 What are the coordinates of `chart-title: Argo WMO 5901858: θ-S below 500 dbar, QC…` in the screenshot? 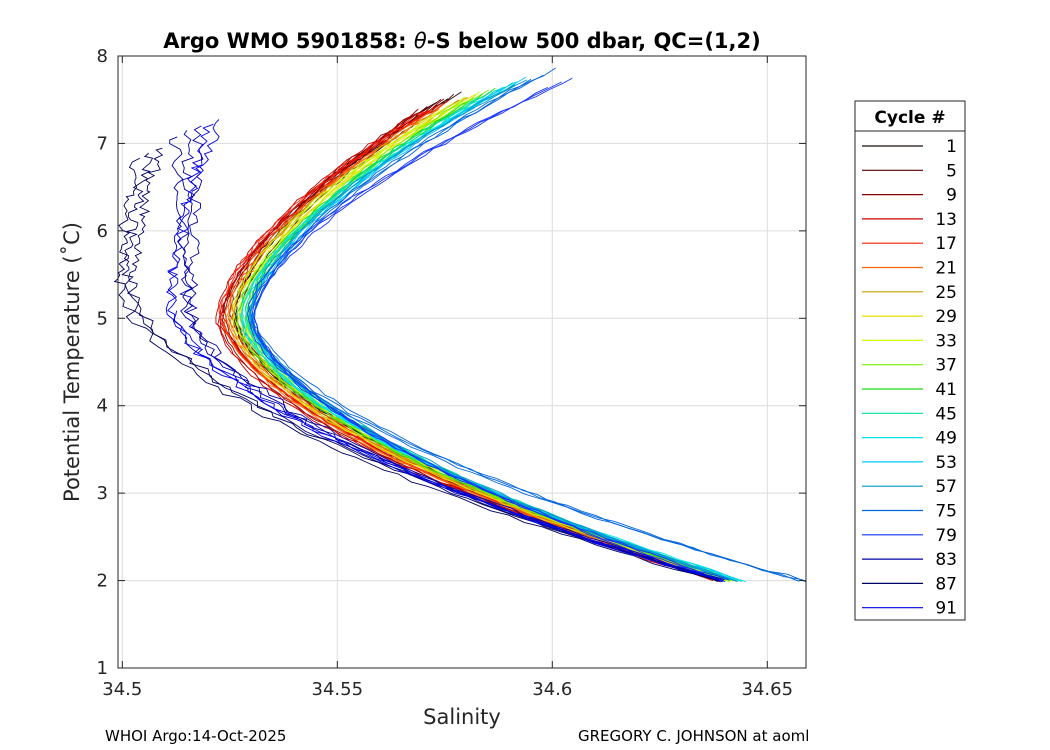 It's located at (461, 41).